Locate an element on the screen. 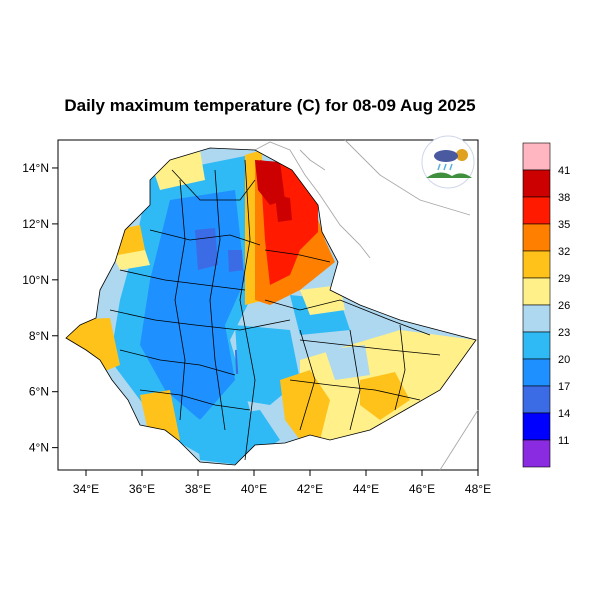 Image resolution: width=600 pixels, height=600 pixels. colorbar-label: 14 is located at coordinates (564, 414).